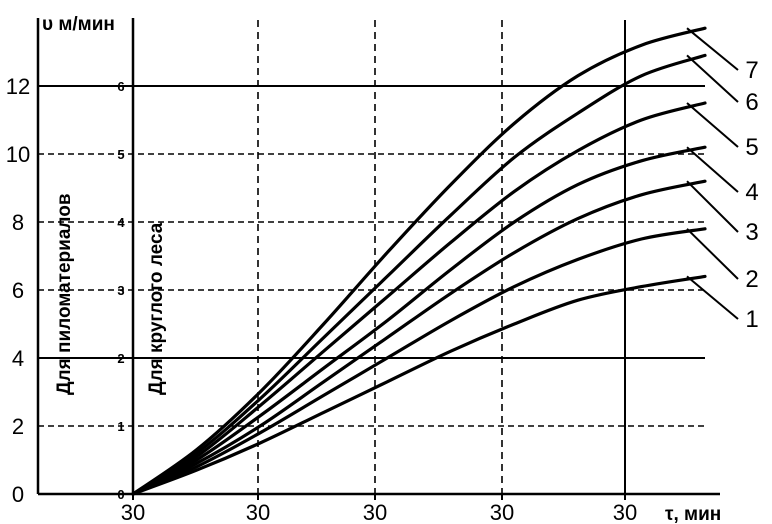  I want to click on y-tick-label-inner: 2, so click(120, 358).